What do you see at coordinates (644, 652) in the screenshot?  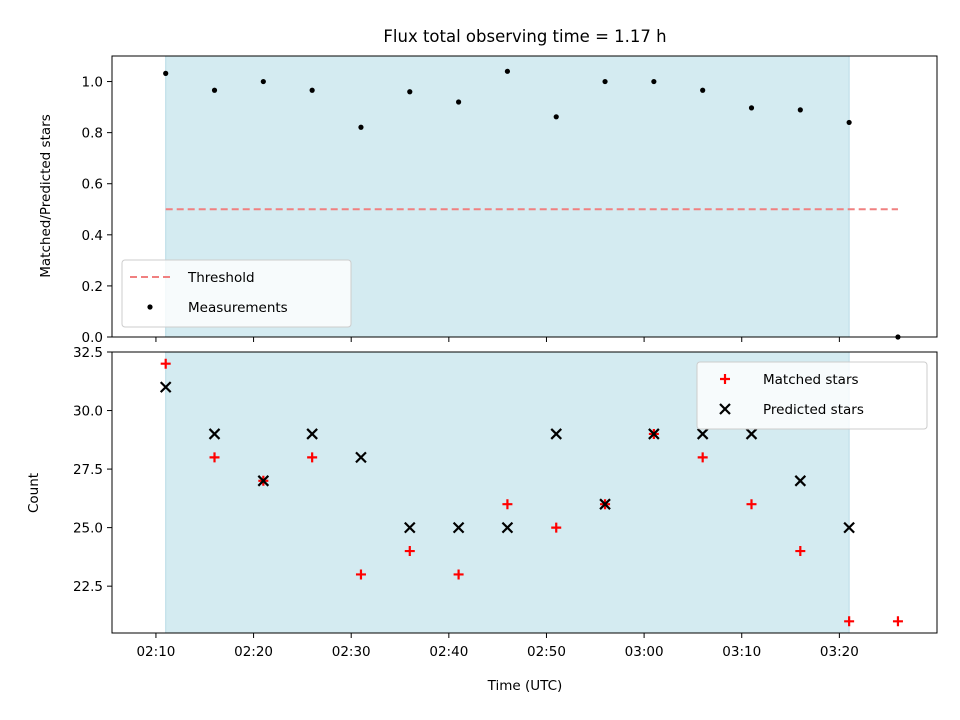 I see `x-tick-label: 03:00` at bounding box center [644, 652].